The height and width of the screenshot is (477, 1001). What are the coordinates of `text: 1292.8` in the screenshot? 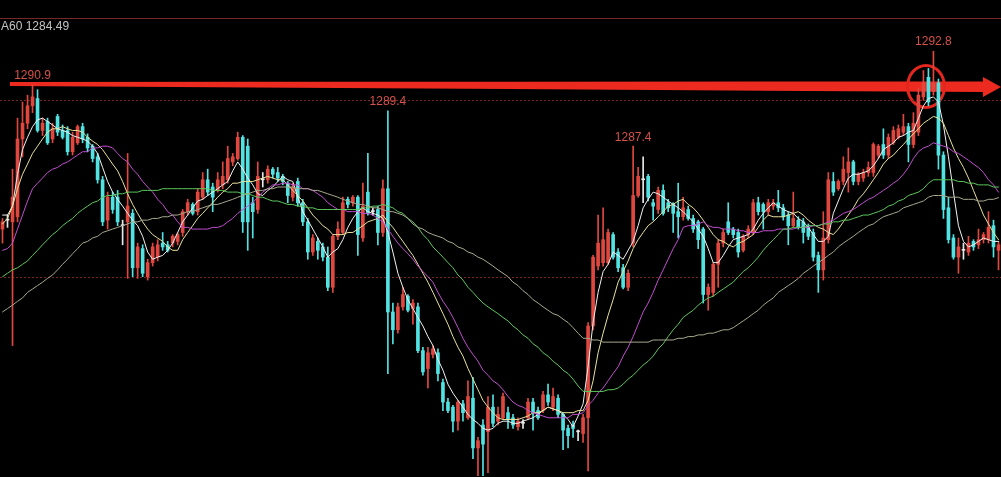 It's located at (933, 41).